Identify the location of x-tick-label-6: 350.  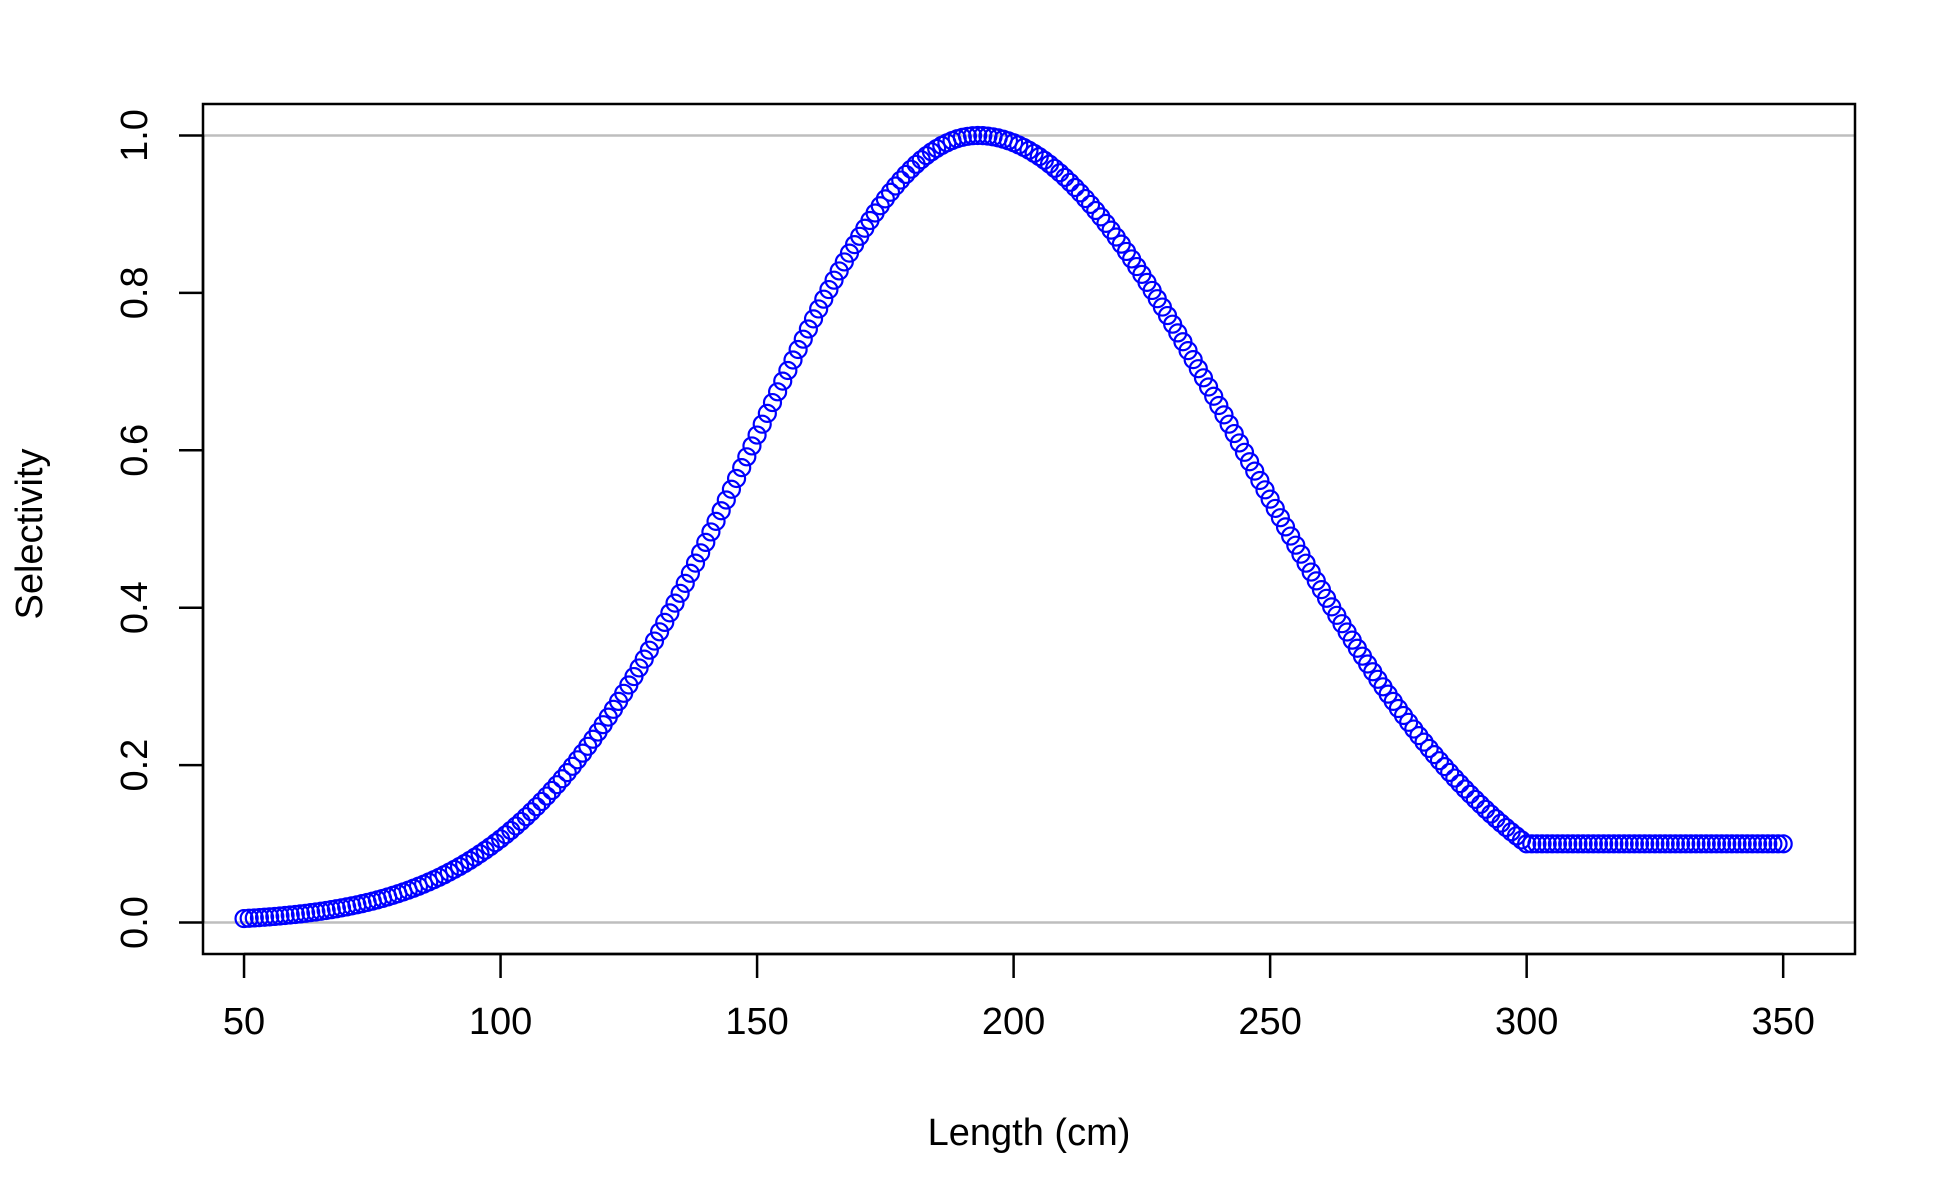
(1782, 1022).